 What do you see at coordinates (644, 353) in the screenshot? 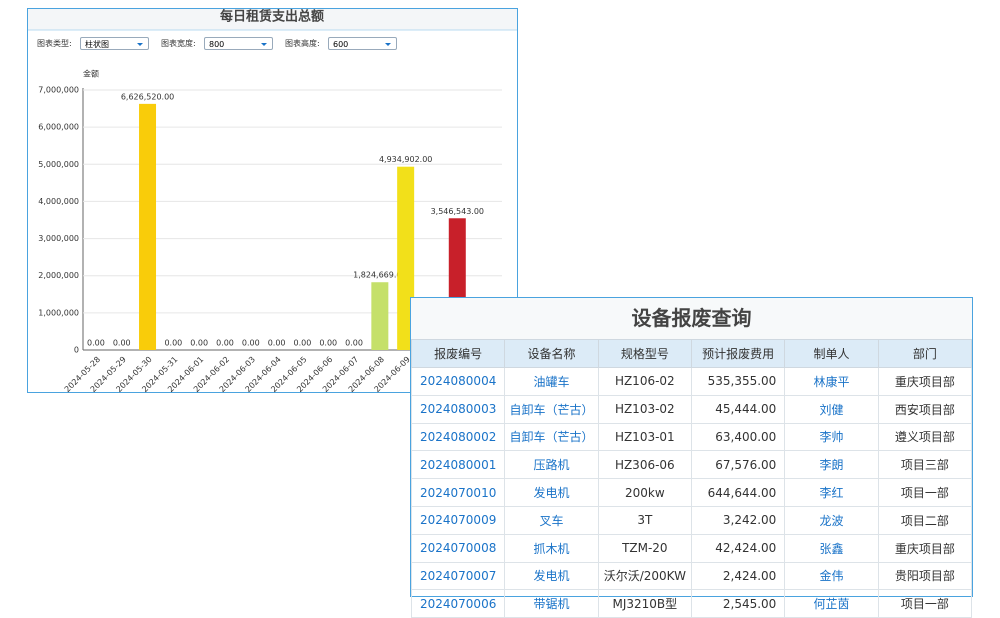
I see `column-header: 规格型号` at bounding box center [644, 353].